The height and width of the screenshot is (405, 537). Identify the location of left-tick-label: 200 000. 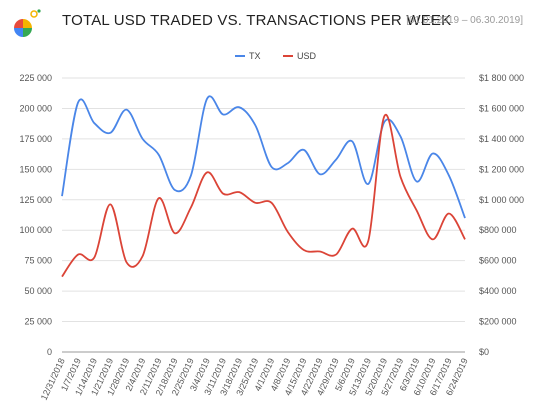
(35, 108).